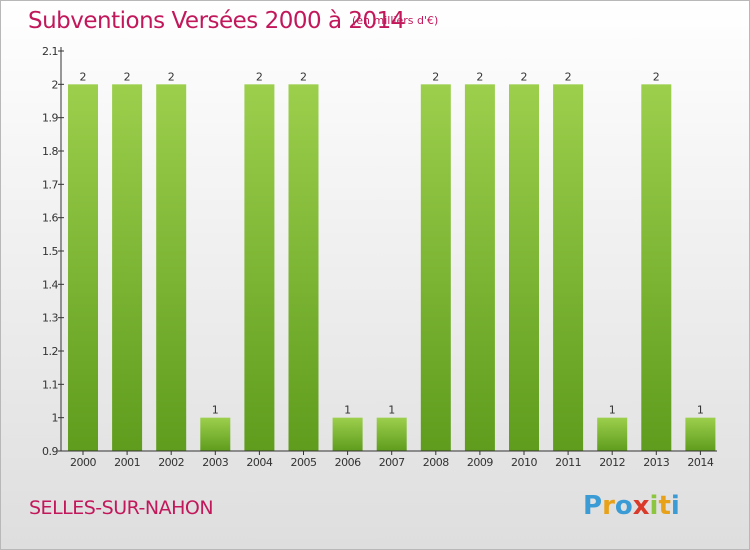 This screenshot has height=550, width=750. What do you see at coordinates (664, 506) in the screenshot?
I see `logo-letter: t` at bounding box center [664, 506].